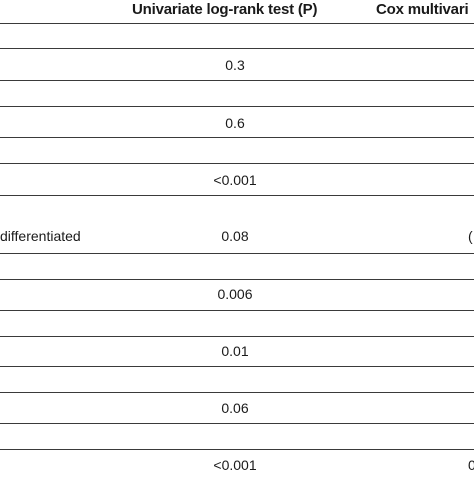  Describe the element at coordinates (422, 9) in the screenshot. I see `header-cox-multivariate: Cox multivari` at that location.